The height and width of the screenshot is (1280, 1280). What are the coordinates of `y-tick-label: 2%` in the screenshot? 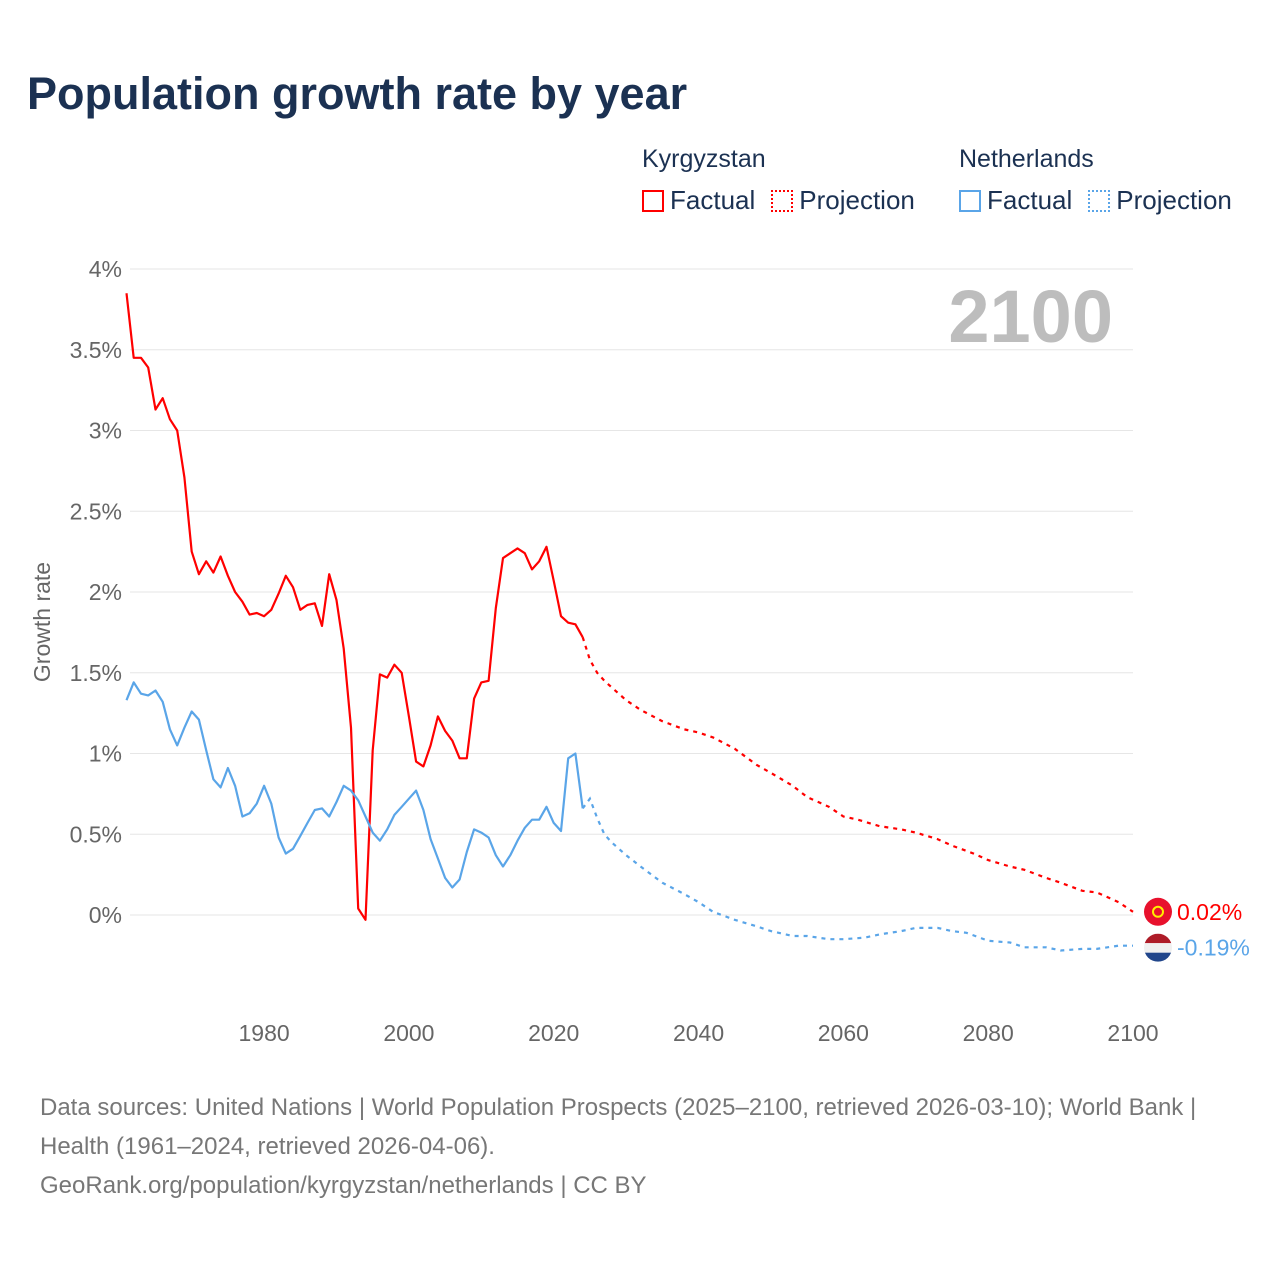 It's located at (105, 592).